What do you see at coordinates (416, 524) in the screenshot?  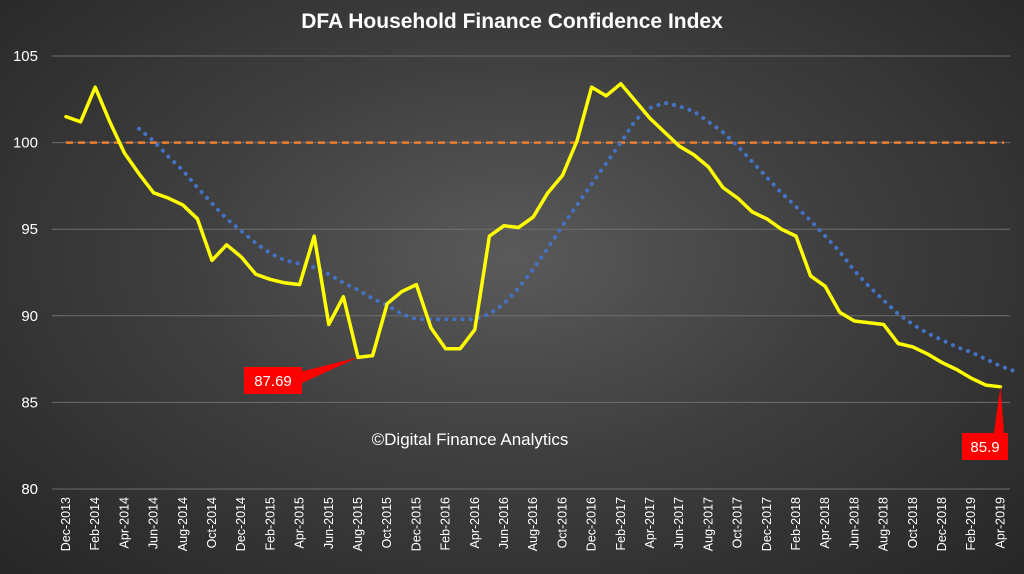 I see `x-tick-label: Dec-2015` at bounding box center [416, 524].